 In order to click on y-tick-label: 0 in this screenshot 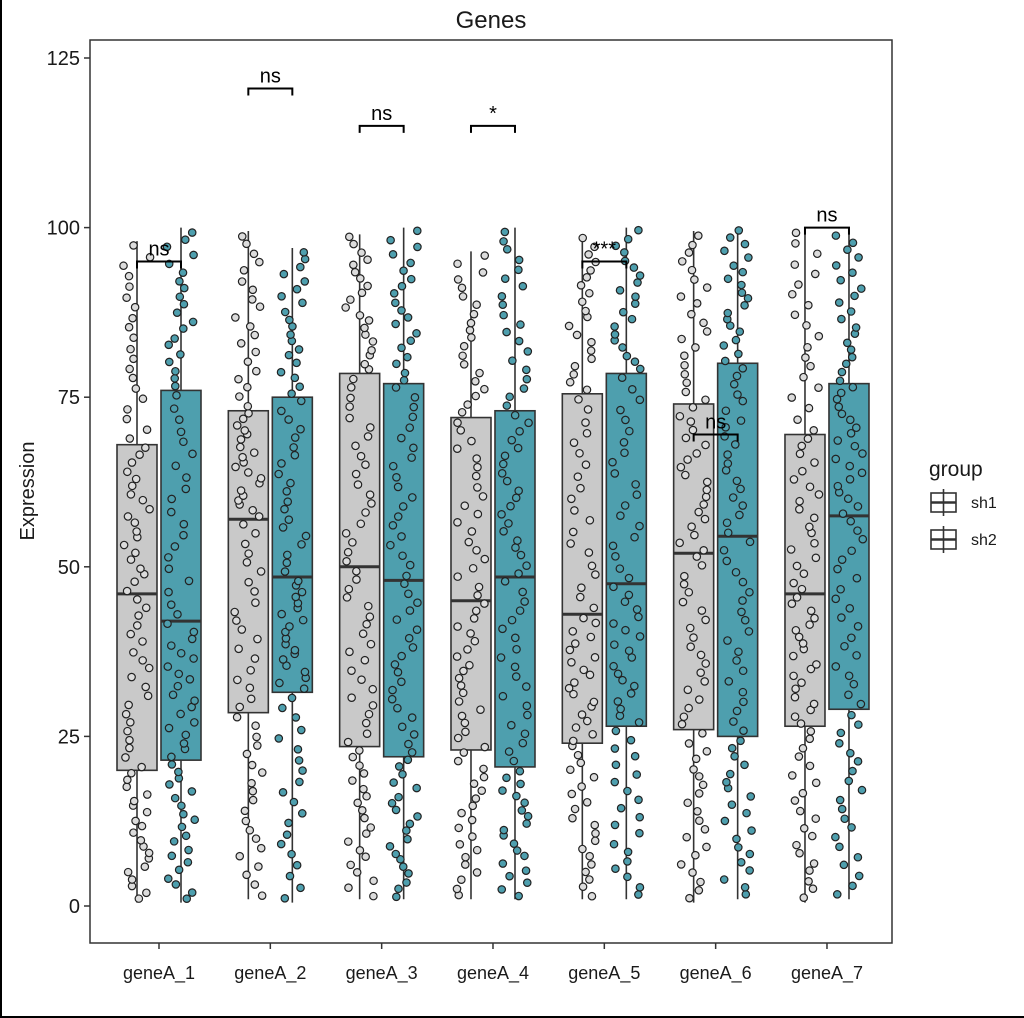, I will do `click(74, 907)`.